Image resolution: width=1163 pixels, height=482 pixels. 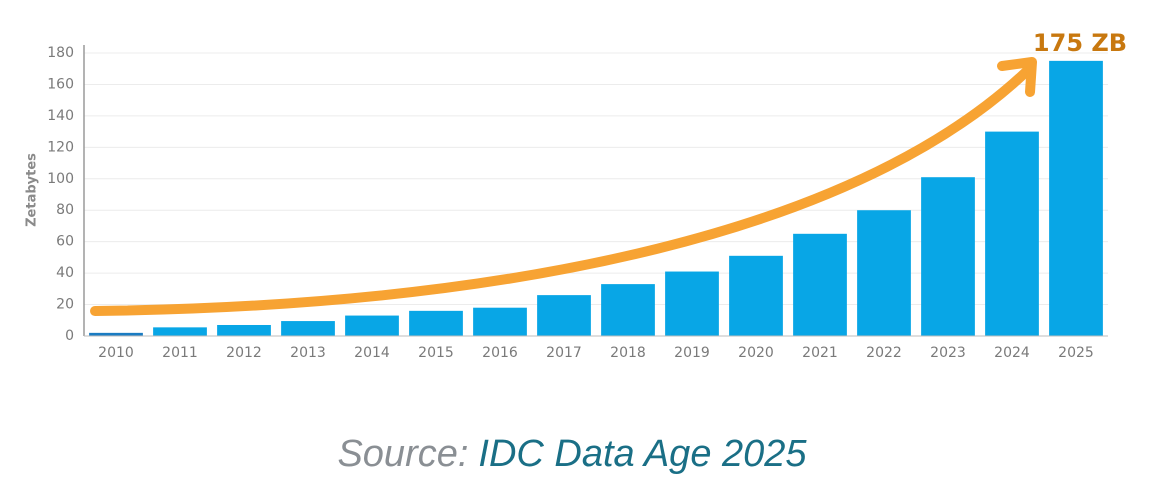 I want to click on x-tick-label: 2013, so click(x=308, y=353).